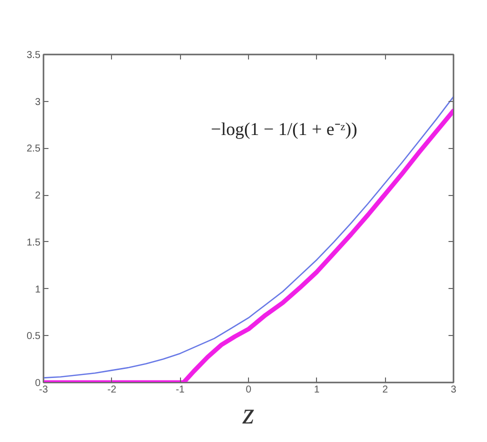  Describe the element at coordinates (33, 242) in the screenshot. I see `y-tick-label: 1.5` at that location.